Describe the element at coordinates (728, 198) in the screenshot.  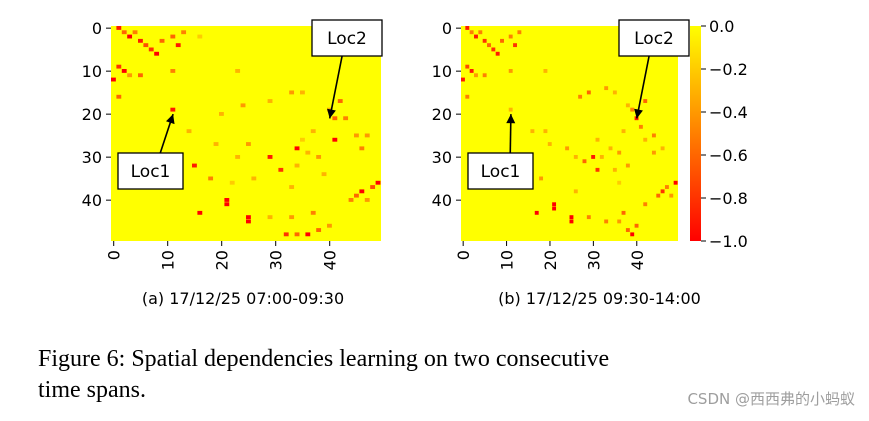
I see `colorbar-tick-label: −0.8` at that location.